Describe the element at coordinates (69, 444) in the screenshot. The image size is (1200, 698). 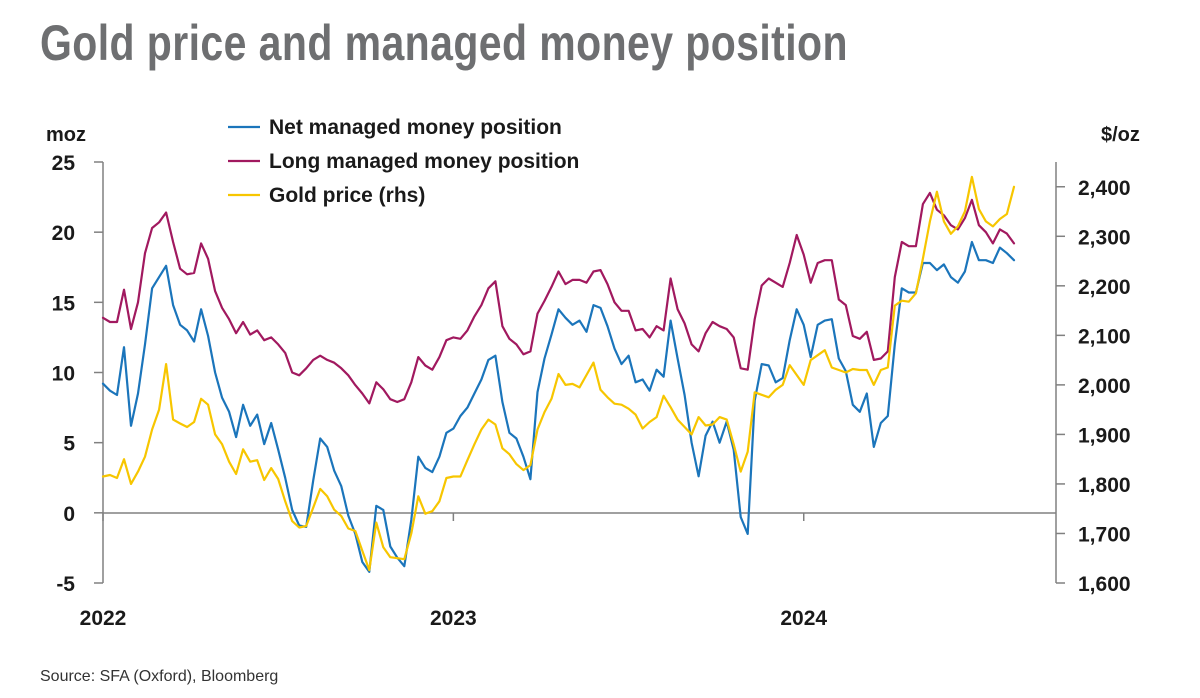
I see `left-axis-tick-label: 5` at that location.